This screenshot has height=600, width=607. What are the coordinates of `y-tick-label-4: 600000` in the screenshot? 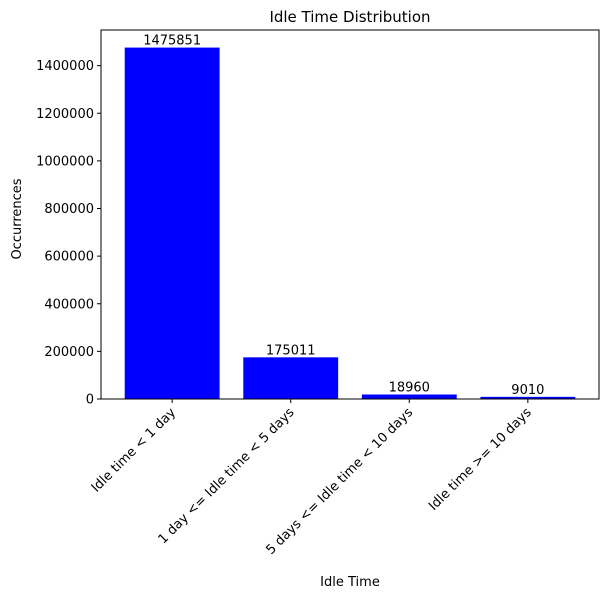 It's located at (69, 257).